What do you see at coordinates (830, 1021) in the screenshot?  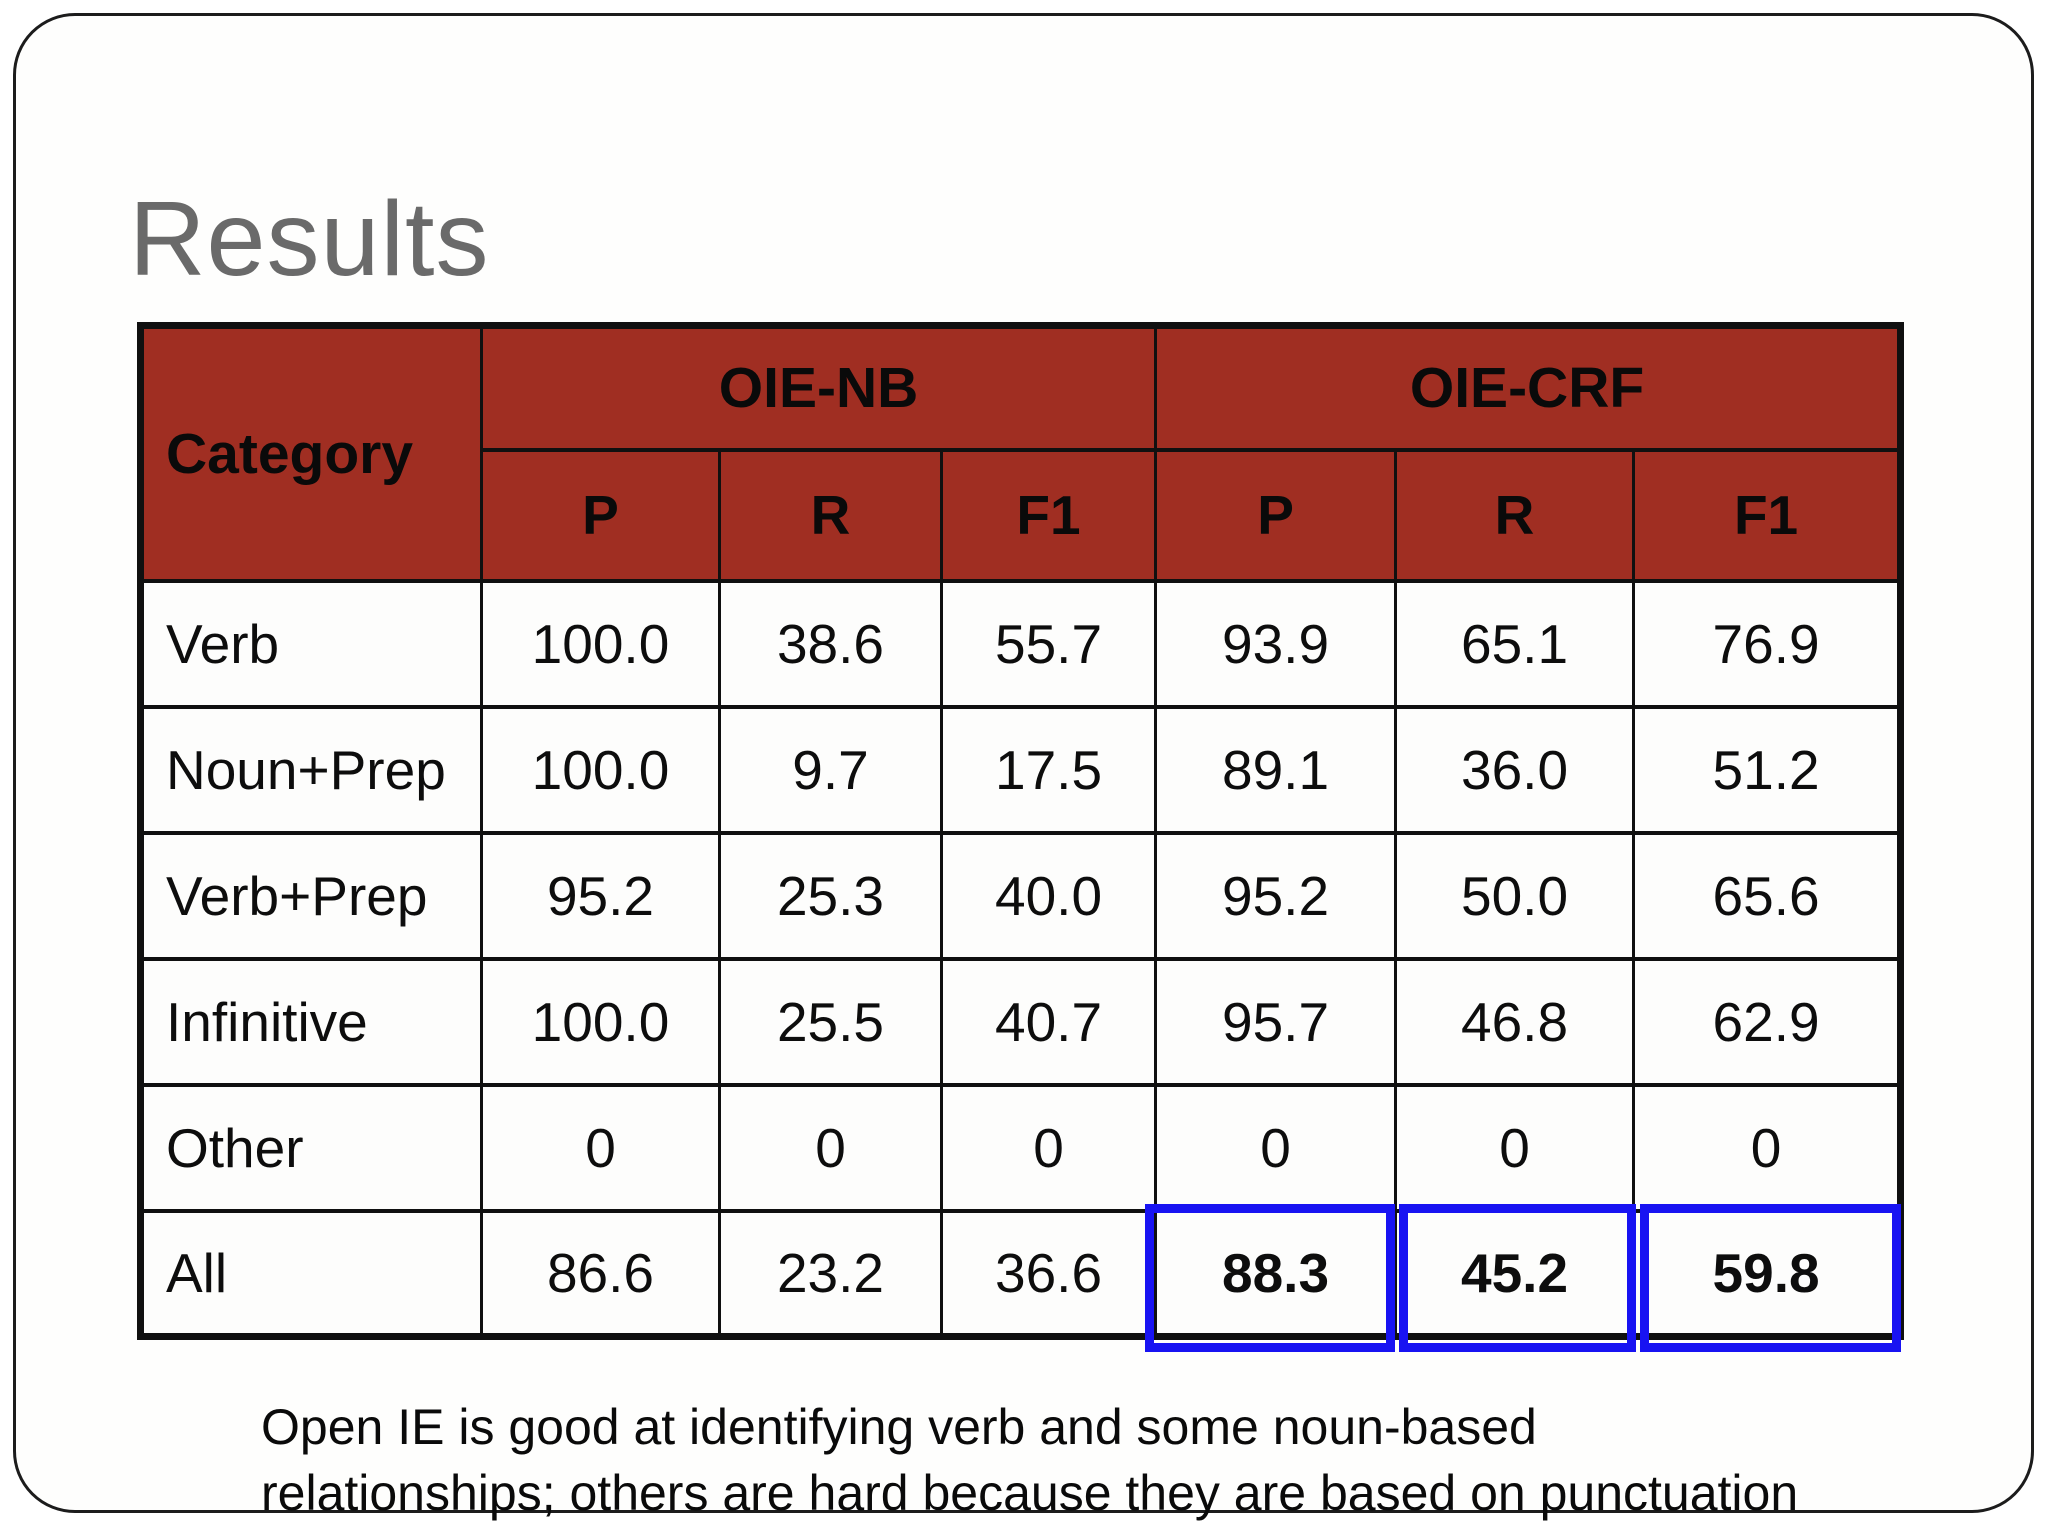 I see `value-cell: 25.5` at bounding box center [830, 1021].